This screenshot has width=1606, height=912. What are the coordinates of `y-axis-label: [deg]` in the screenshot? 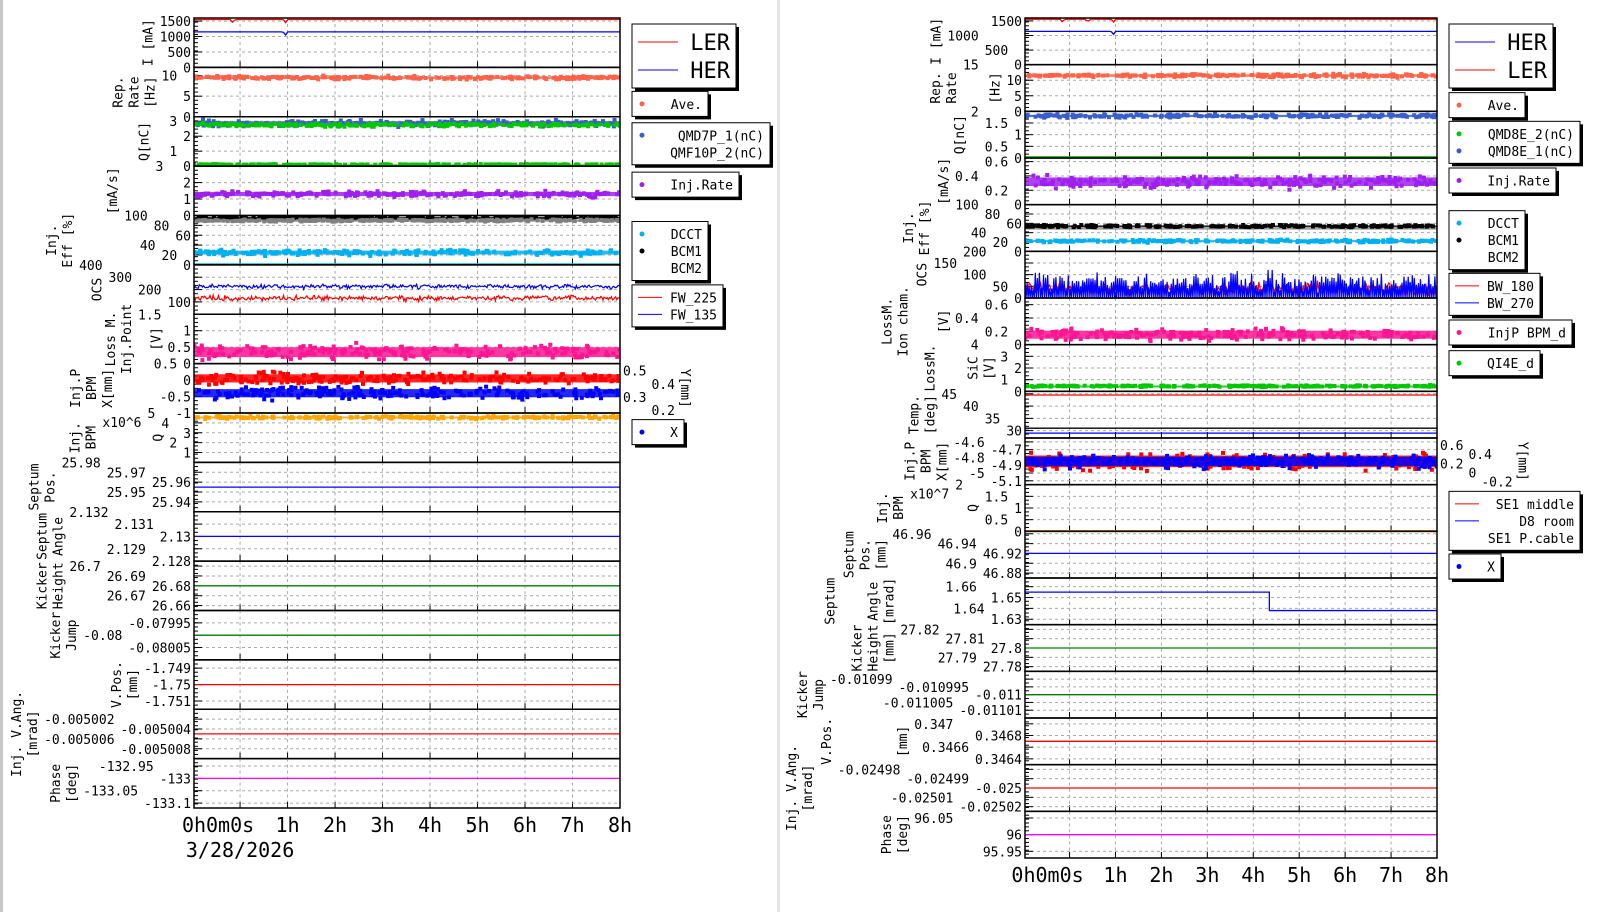 It's located at (72, 783).